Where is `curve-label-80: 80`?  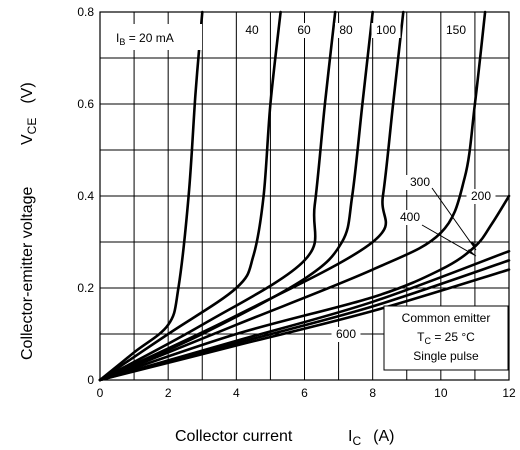
curve-label-80: 80 is located at coordinates (346, 30).